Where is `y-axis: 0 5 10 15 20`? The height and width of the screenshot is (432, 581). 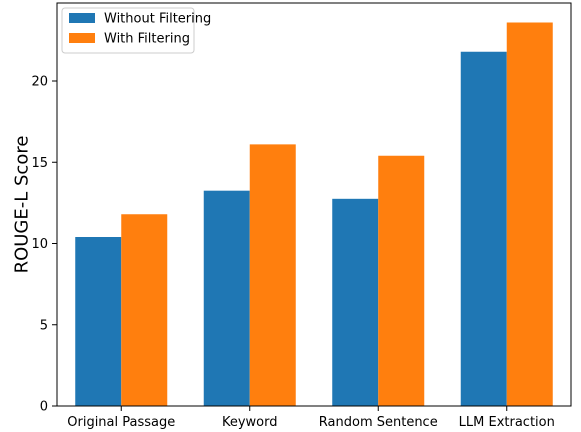
y-axis: 0 5 10 15 20 is located at coordinates (44, 245).